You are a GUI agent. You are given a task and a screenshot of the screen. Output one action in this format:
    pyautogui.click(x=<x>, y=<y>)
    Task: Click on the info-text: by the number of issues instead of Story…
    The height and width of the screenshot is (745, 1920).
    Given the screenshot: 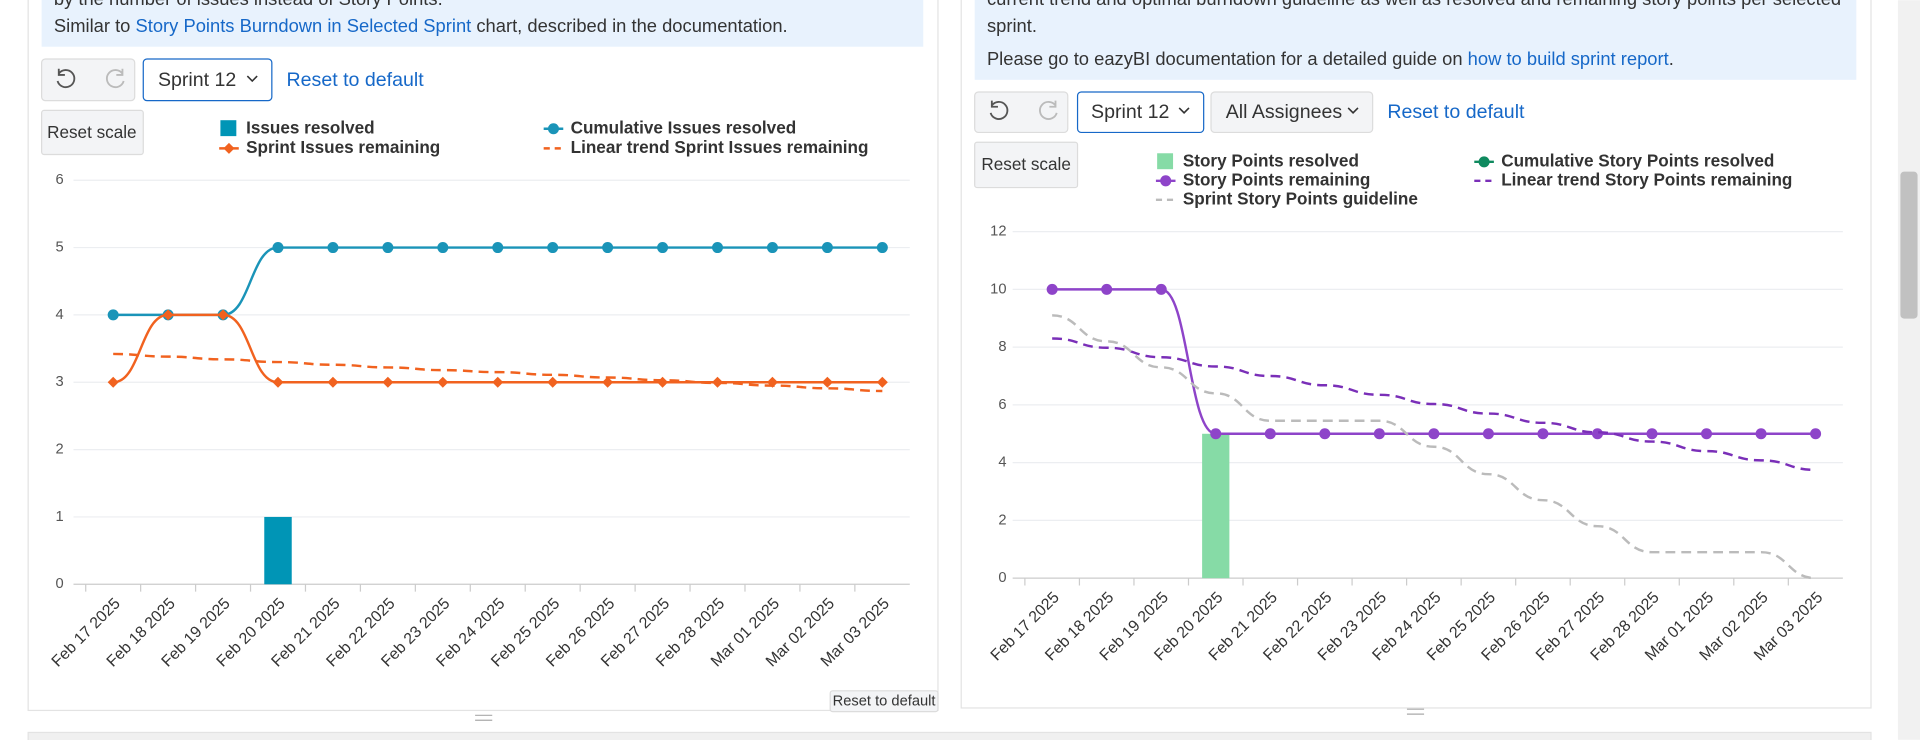 What is the action you would take?
    pyautogui.click(x=248, y=4)
    